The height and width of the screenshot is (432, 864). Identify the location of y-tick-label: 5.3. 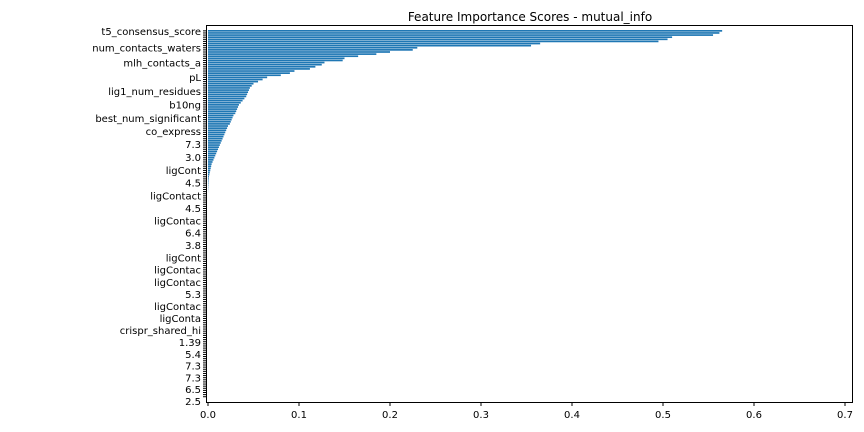
(193, 295).